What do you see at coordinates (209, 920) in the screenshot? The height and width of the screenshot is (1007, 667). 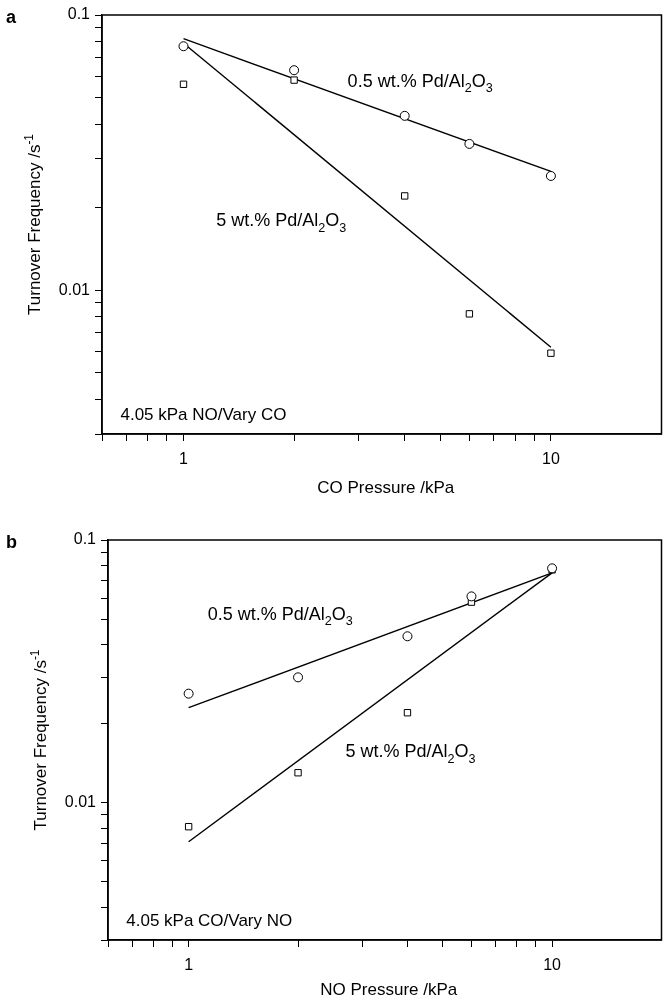 I see `annotation: 4.05 kPa CO/Vary NO` at bounding box center [209, 920].